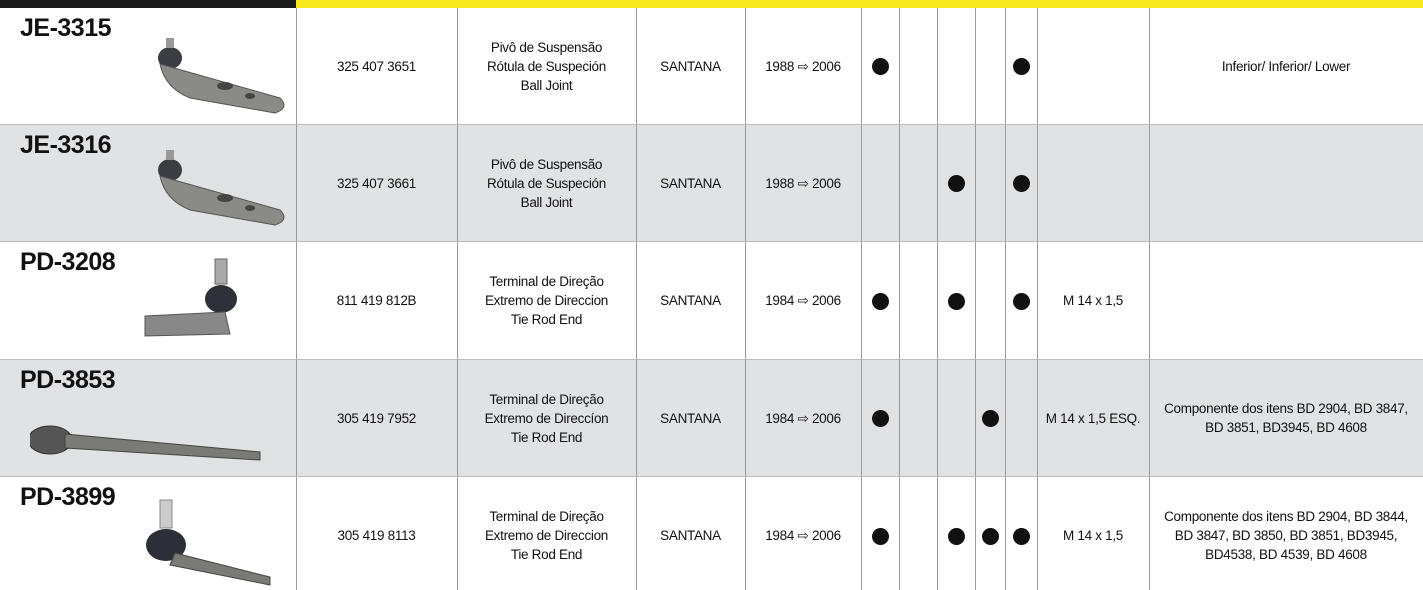 The image size is (1423, 590). I want to click on oem-number: 811 419 812B, so click(376, 300).